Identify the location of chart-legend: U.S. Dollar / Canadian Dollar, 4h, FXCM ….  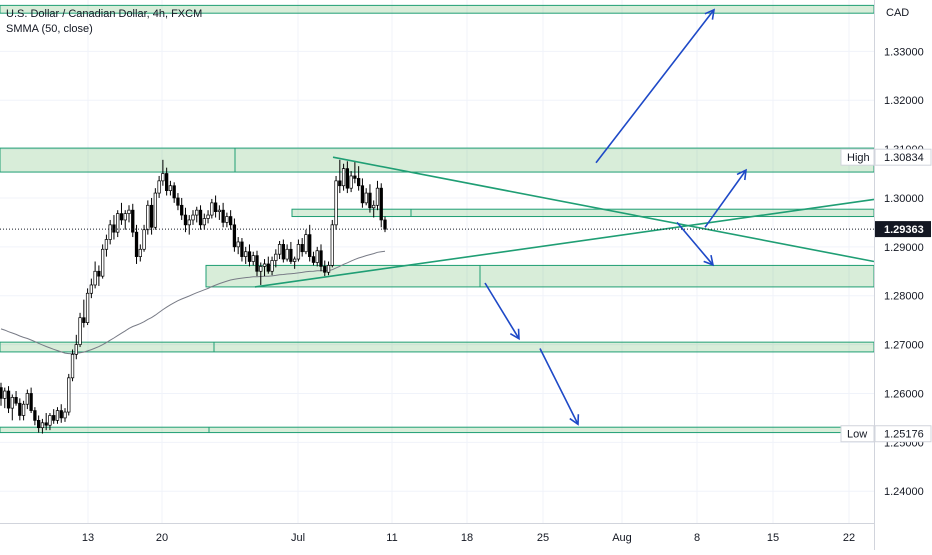
(104, 22).